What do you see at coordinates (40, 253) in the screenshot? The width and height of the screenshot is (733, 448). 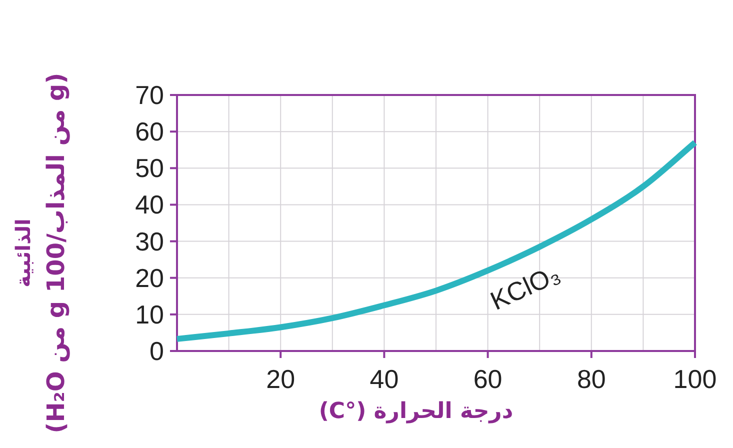 I see `y-axis-title: الذائبية (g من المذاب/g 100 من H₂O)` at bounding box center [40, 253].